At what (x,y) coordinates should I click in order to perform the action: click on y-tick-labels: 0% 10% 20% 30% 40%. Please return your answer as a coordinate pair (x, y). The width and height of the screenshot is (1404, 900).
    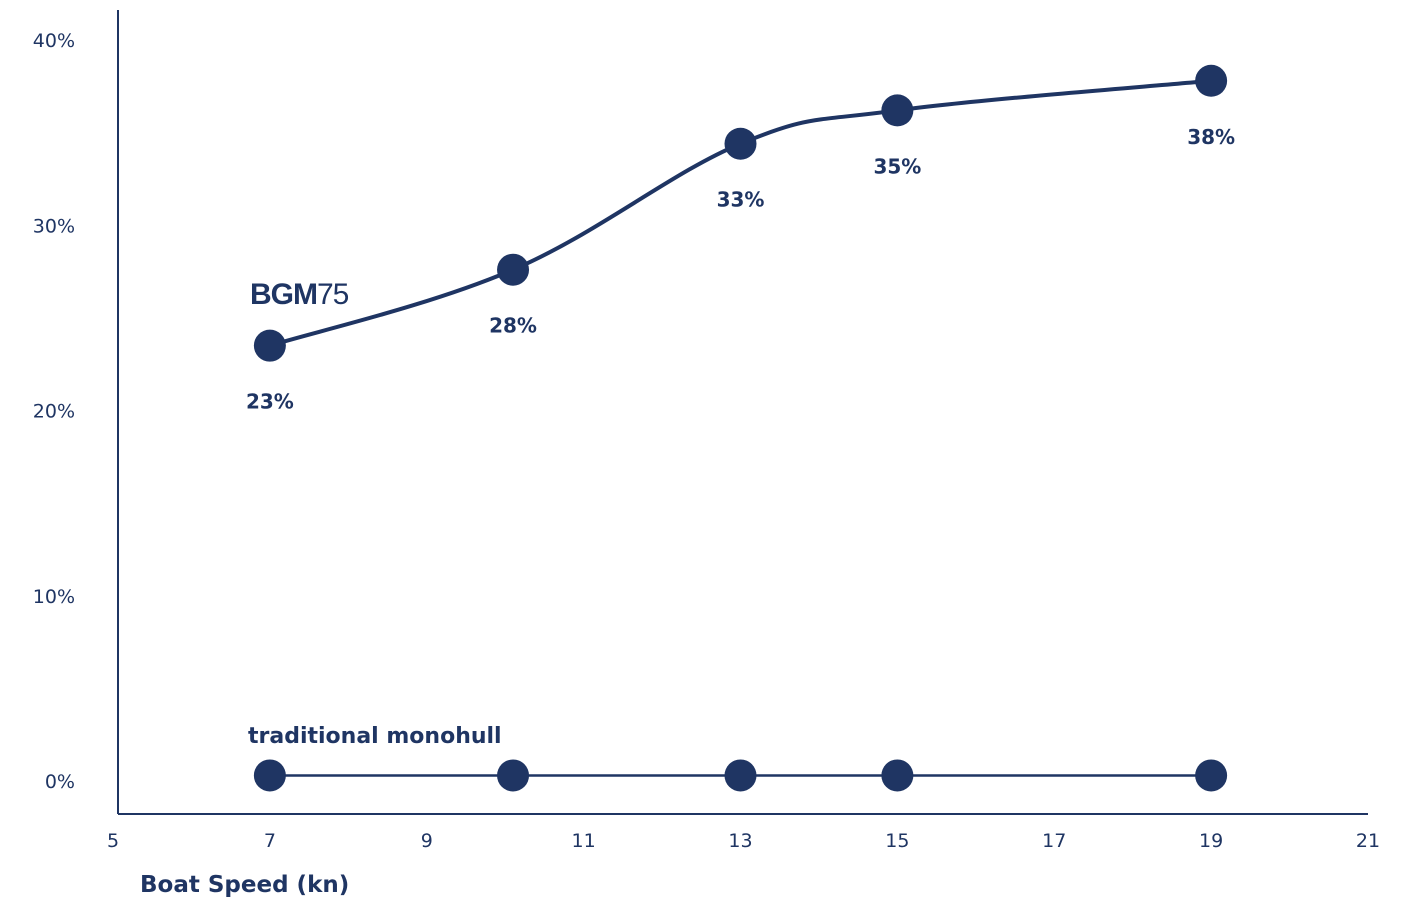
    Looking at the image, I should click on (54, 411).